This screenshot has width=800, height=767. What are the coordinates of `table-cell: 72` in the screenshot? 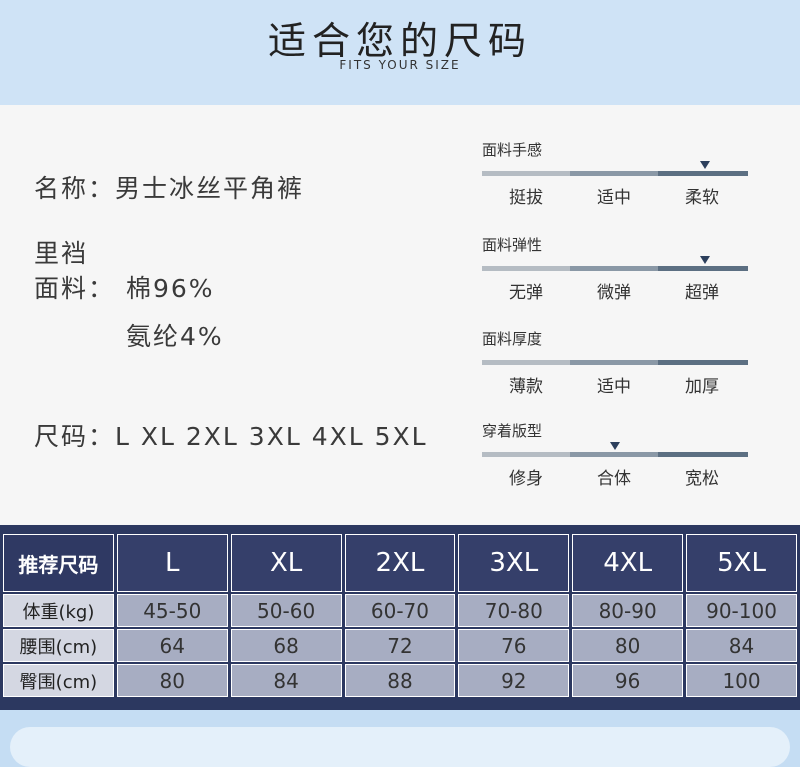 It's located at (400, 645).